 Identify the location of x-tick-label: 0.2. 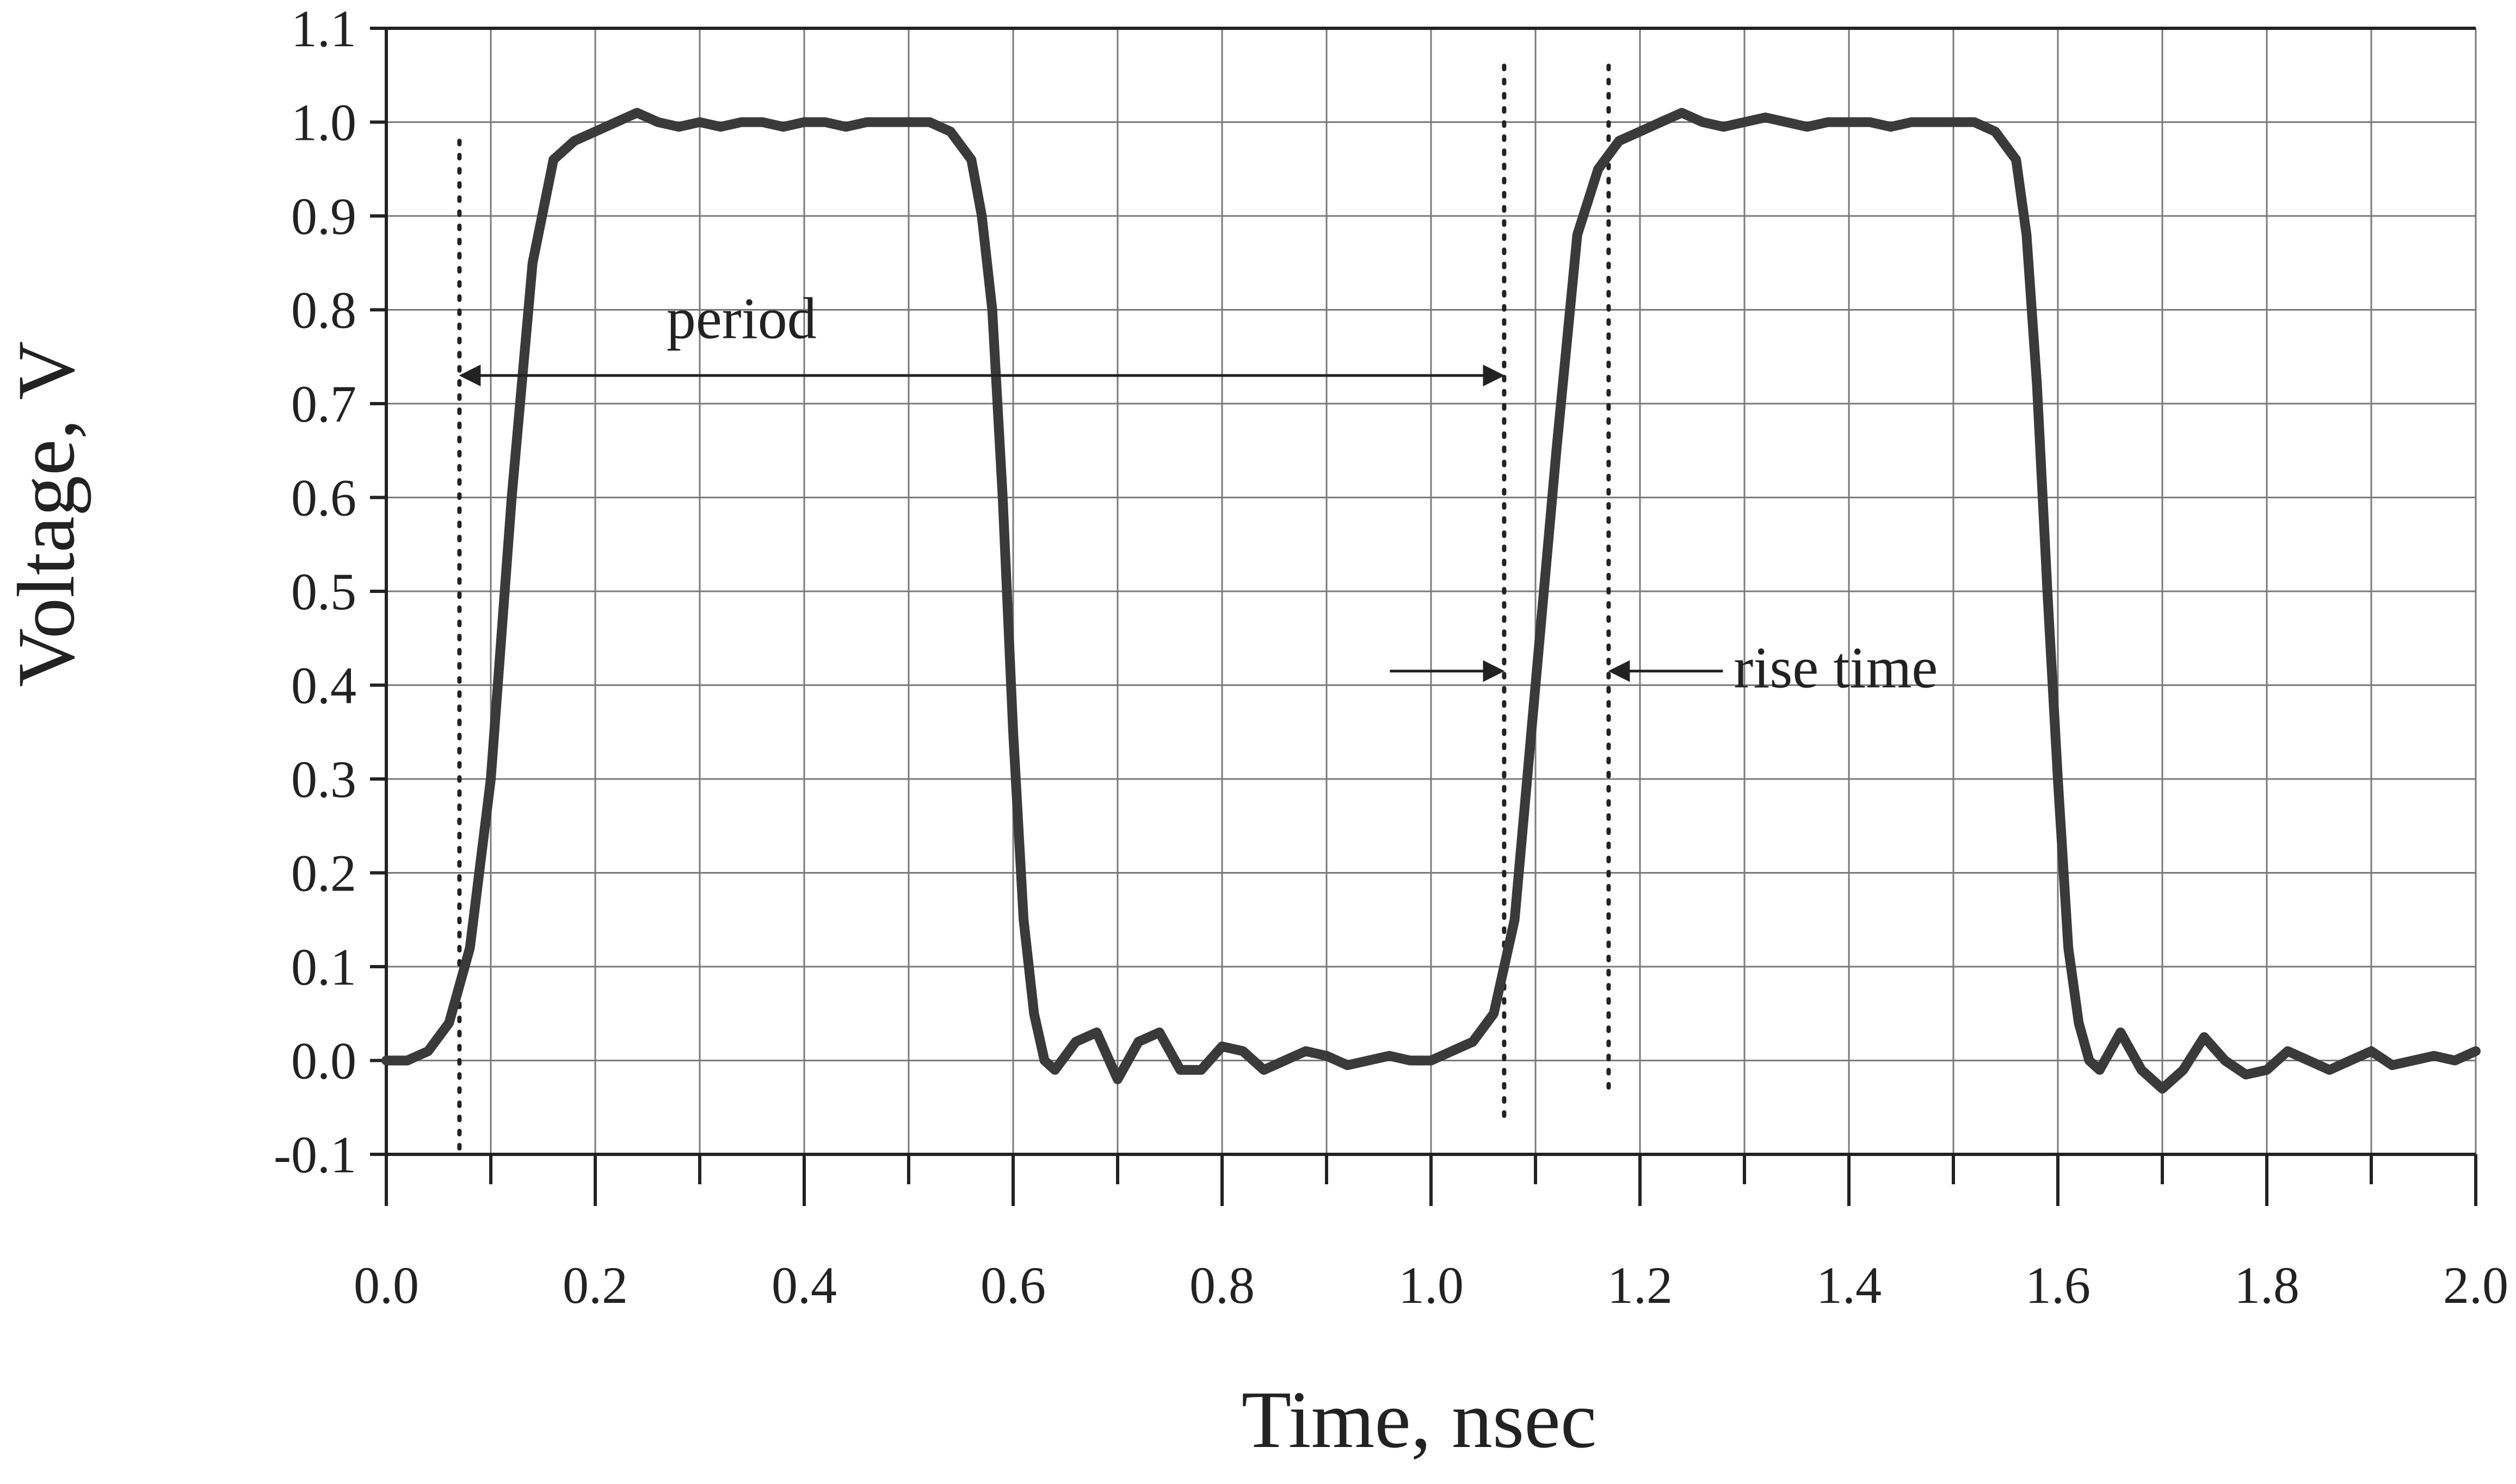
(595, 1285).